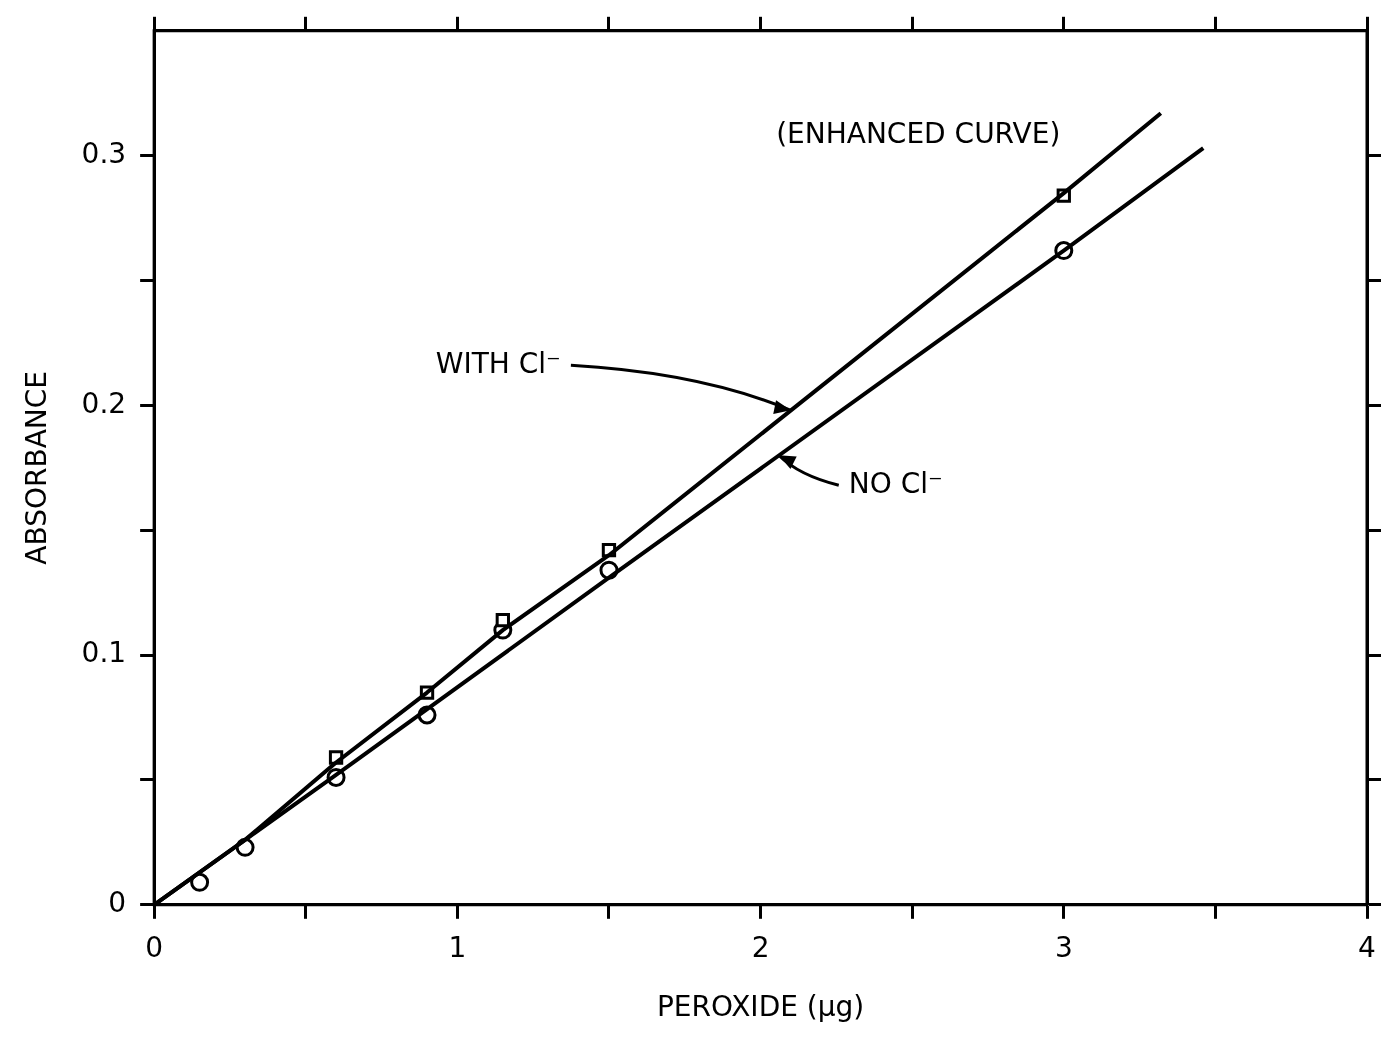 Image resolution: width=1399 pixels, height=1048 pixels. What do you see at coordinates (502, 620) in the screenshot?
I see `point` at bounding box center [502, 620].